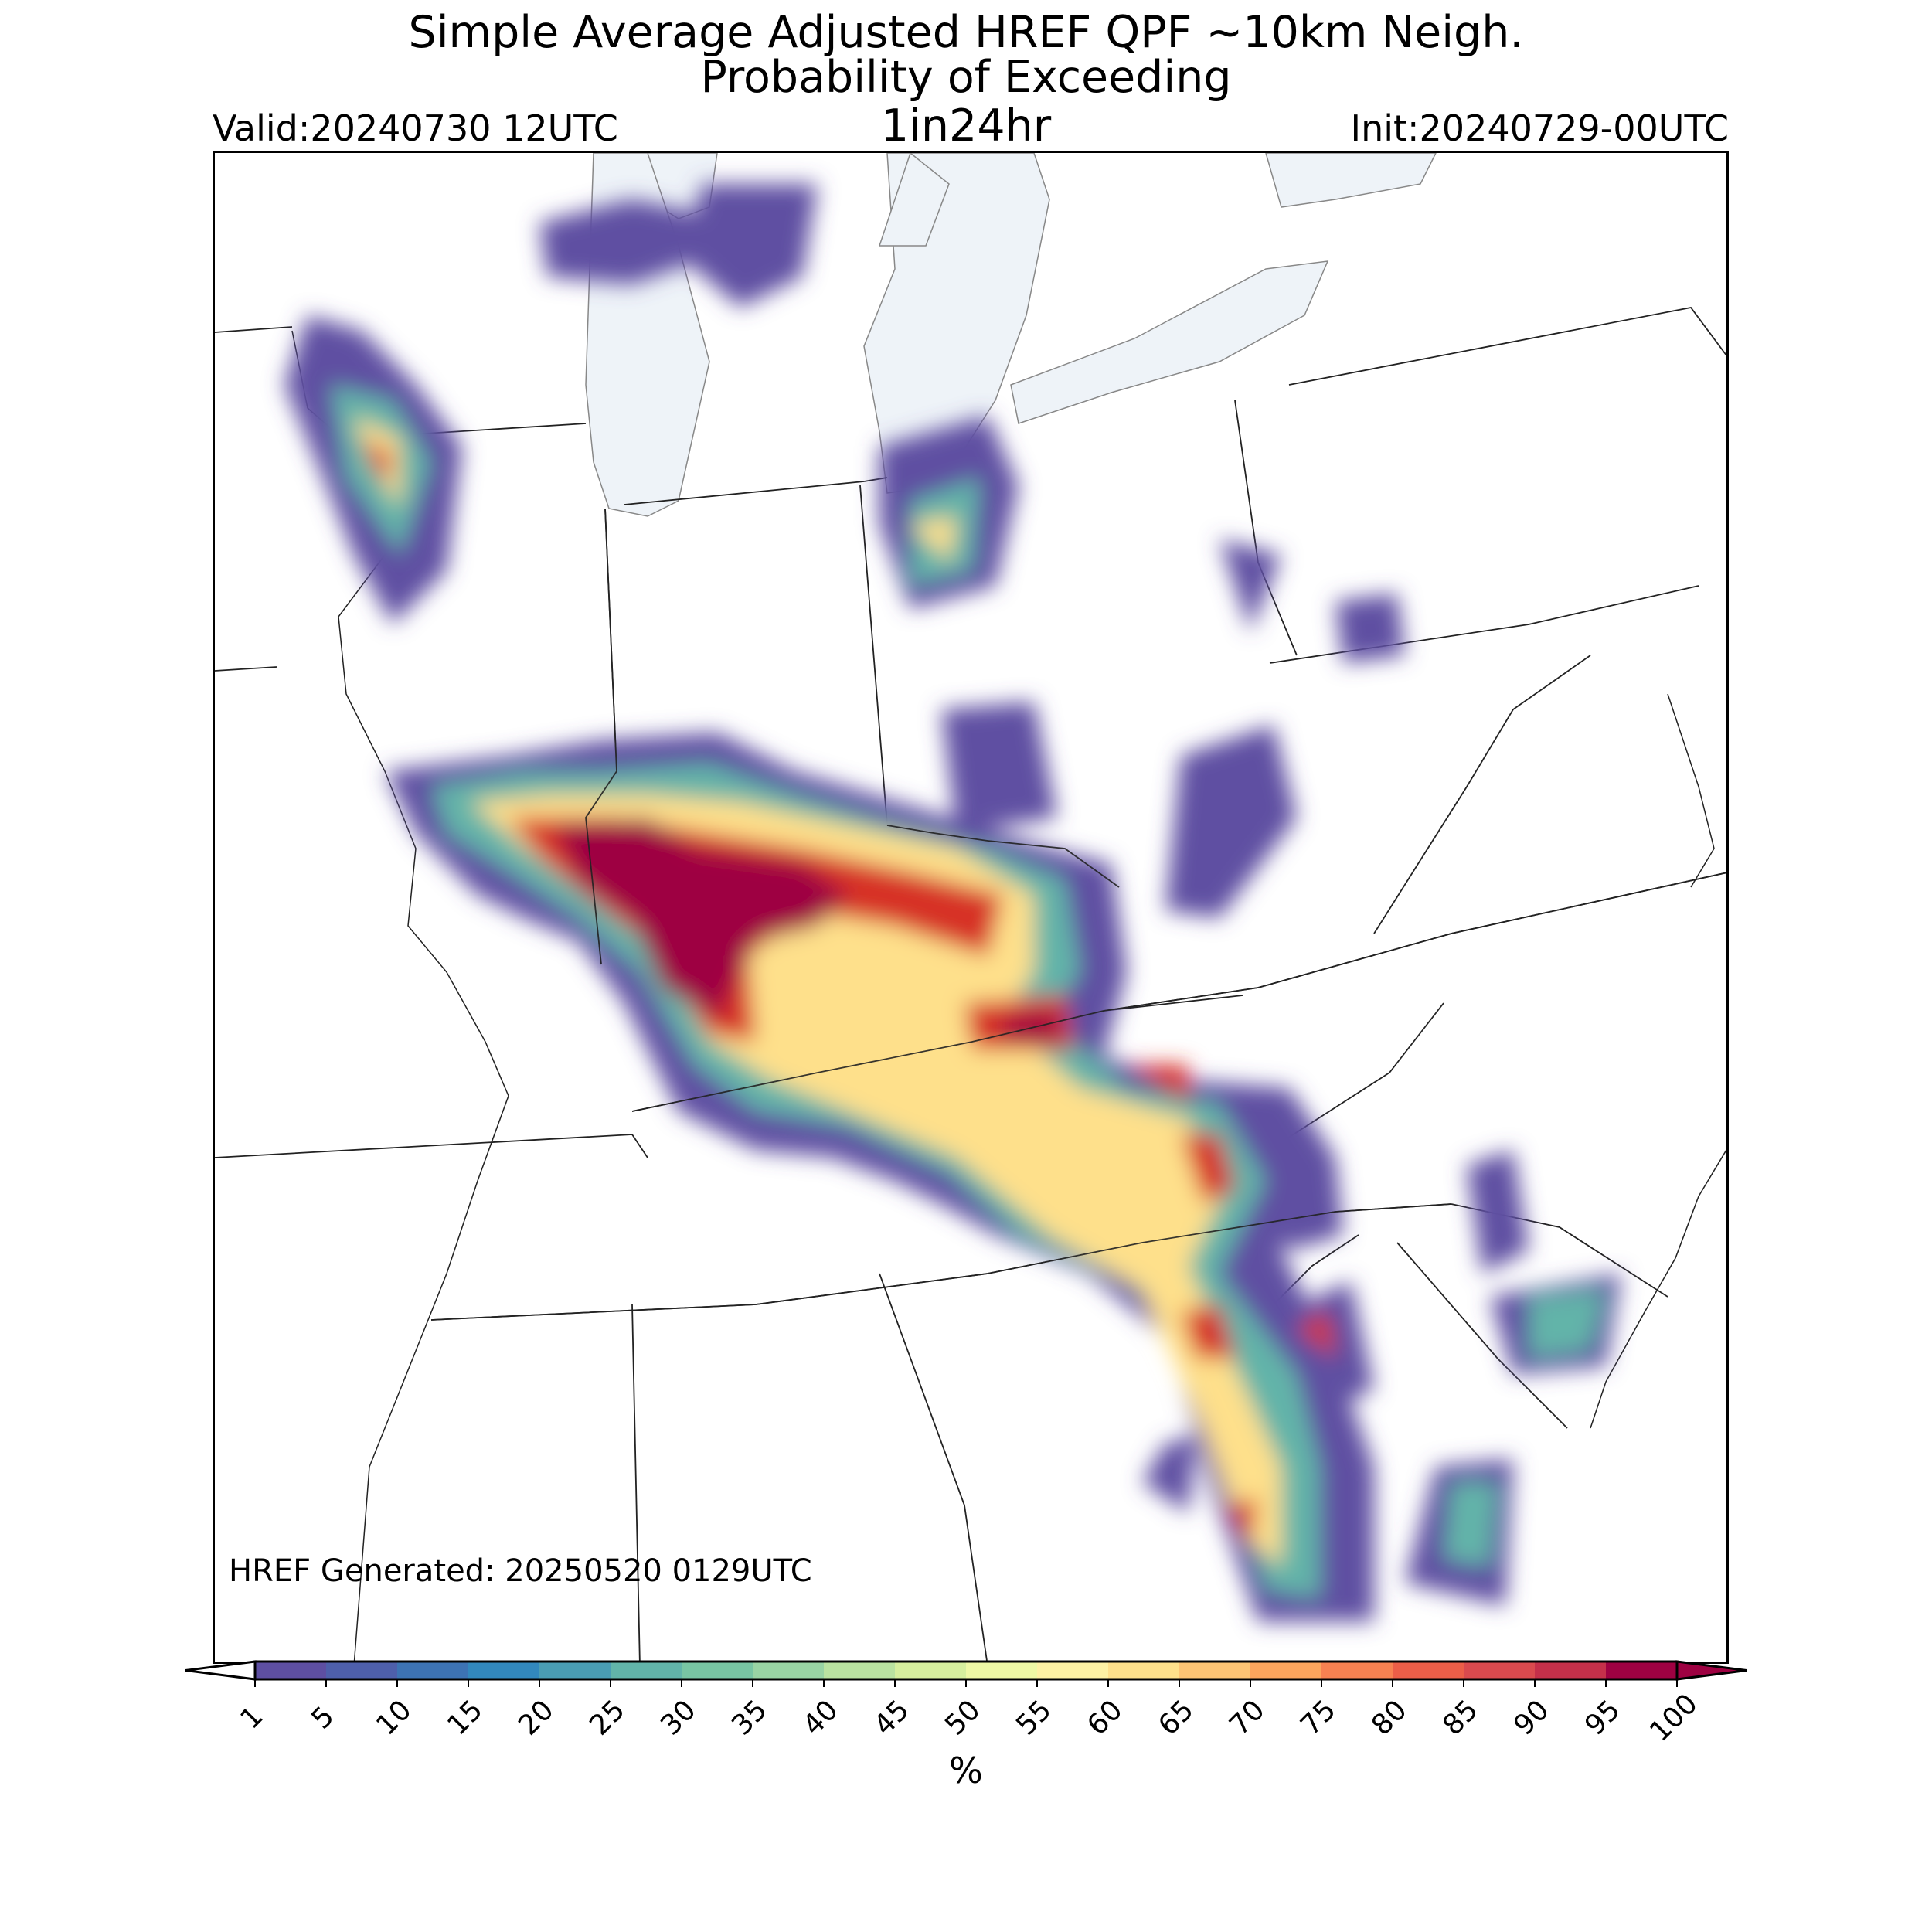  Describe the element at coordinates (1658, 1289) in the screenshot. I see `atlantic-coast` at that location.